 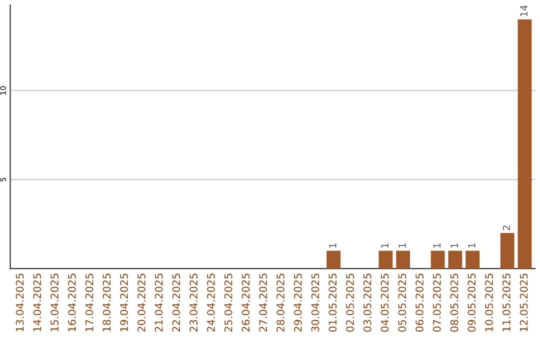 What do you see at coordinates (106, 303) in the screenshot?
I see `x-tick-label: 18.04.2025` at bounding box center [106, 303].